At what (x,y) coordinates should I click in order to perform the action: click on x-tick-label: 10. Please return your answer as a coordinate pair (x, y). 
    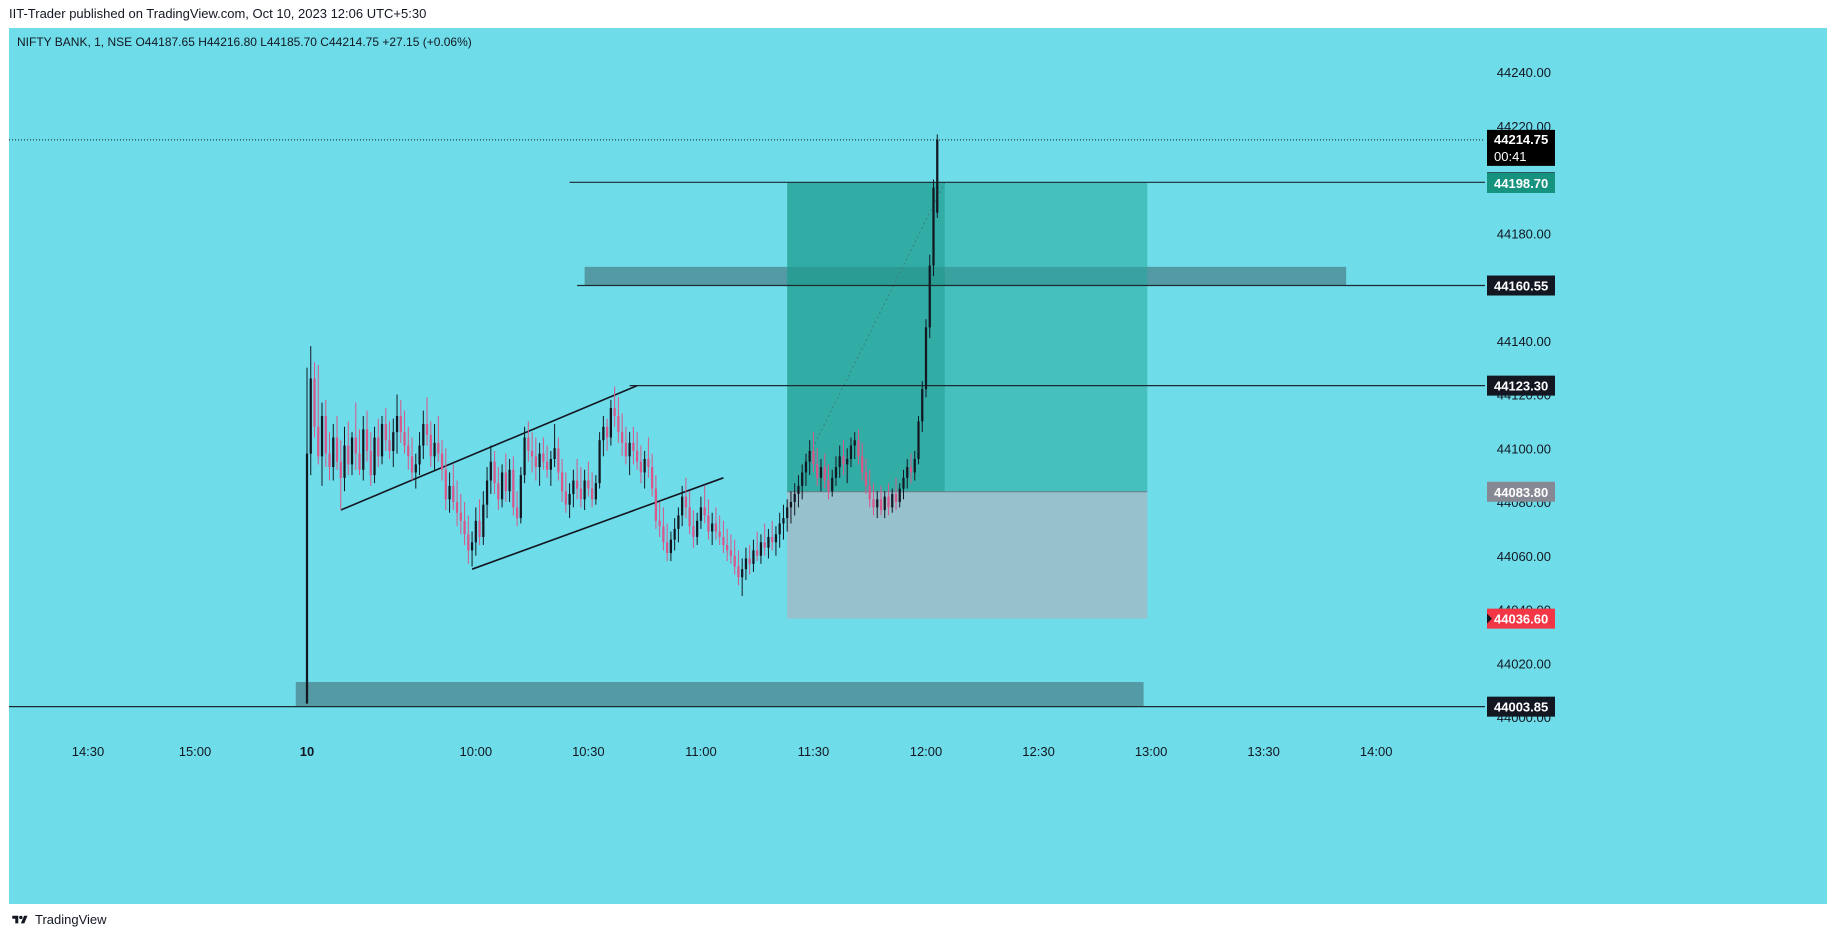
    Looking at the image, I should click on (307, 751).